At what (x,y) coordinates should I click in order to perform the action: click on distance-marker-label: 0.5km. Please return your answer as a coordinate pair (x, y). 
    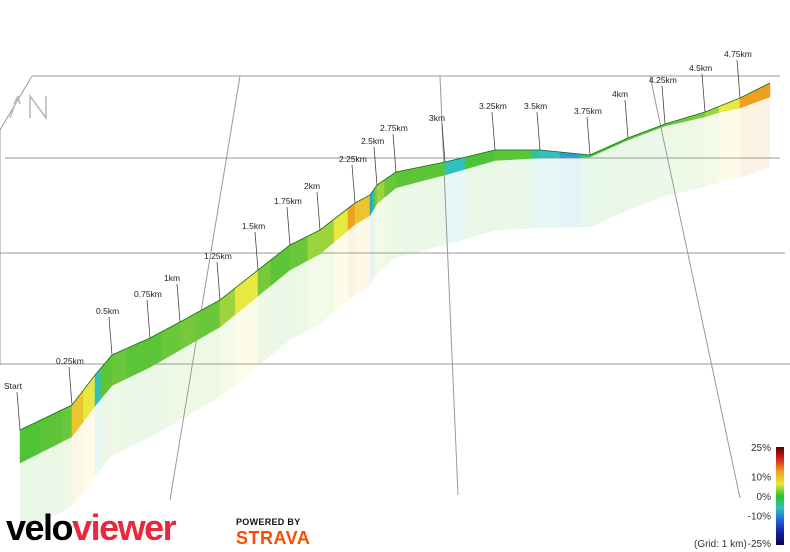
    Looking at the image, I should click on (107, 311).